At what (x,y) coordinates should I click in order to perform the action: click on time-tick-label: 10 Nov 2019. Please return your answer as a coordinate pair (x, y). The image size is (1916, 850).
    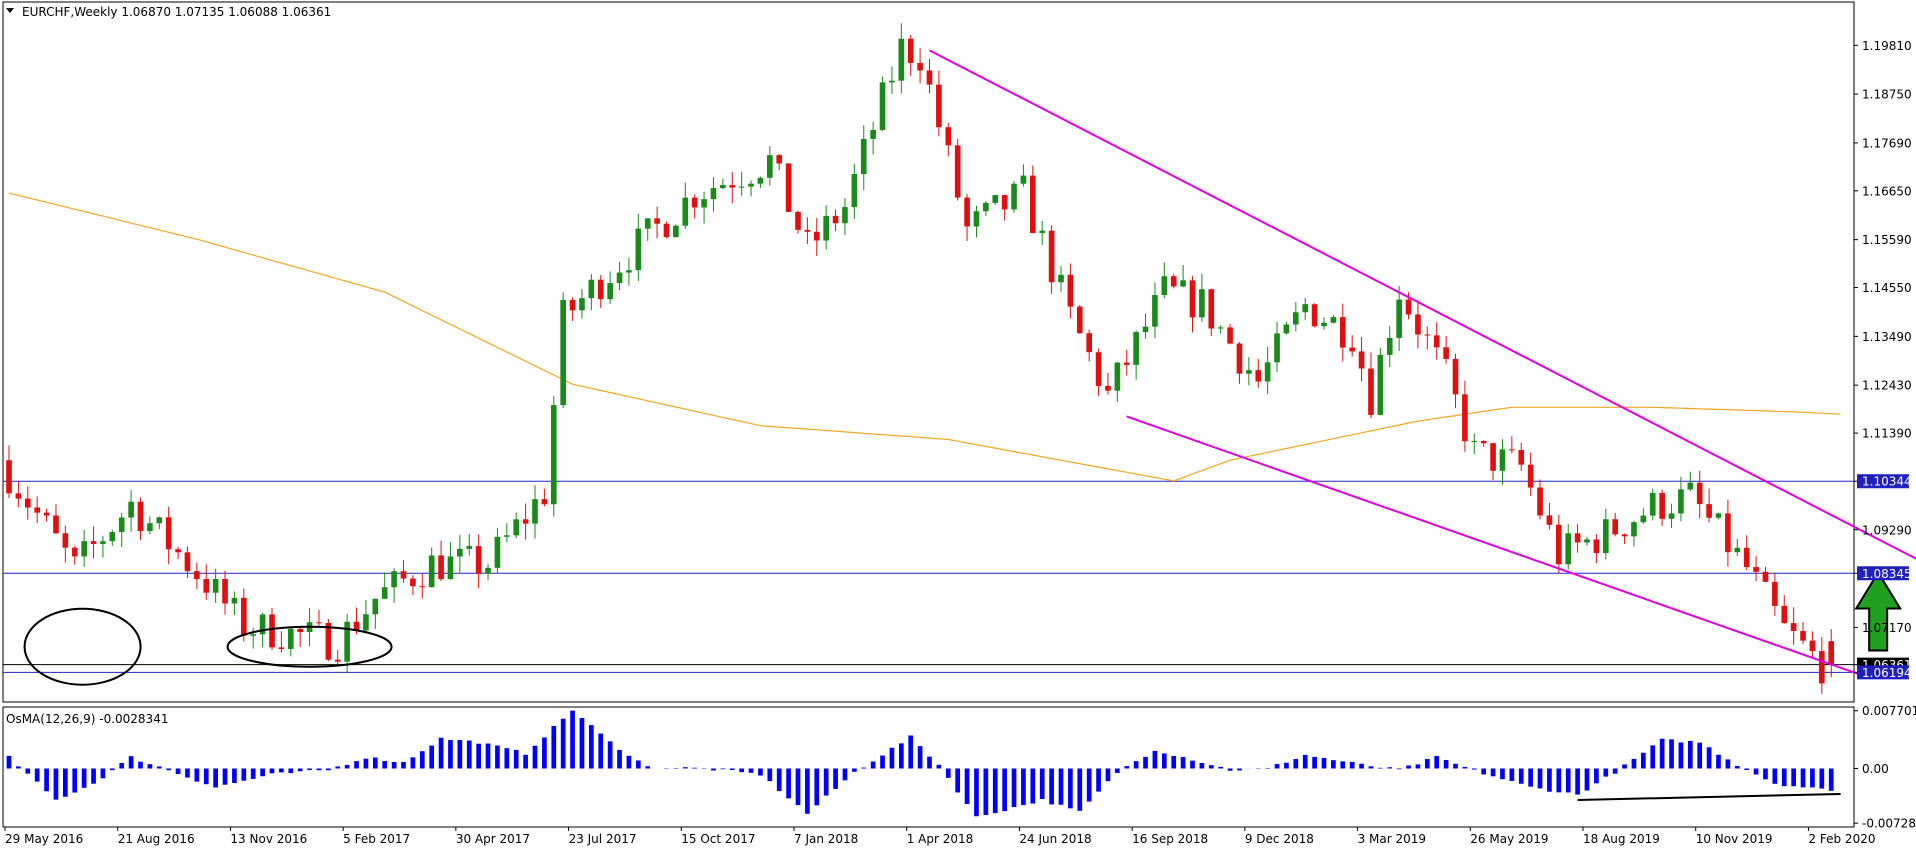
    Looking at the image, I should click on (1734, 839).